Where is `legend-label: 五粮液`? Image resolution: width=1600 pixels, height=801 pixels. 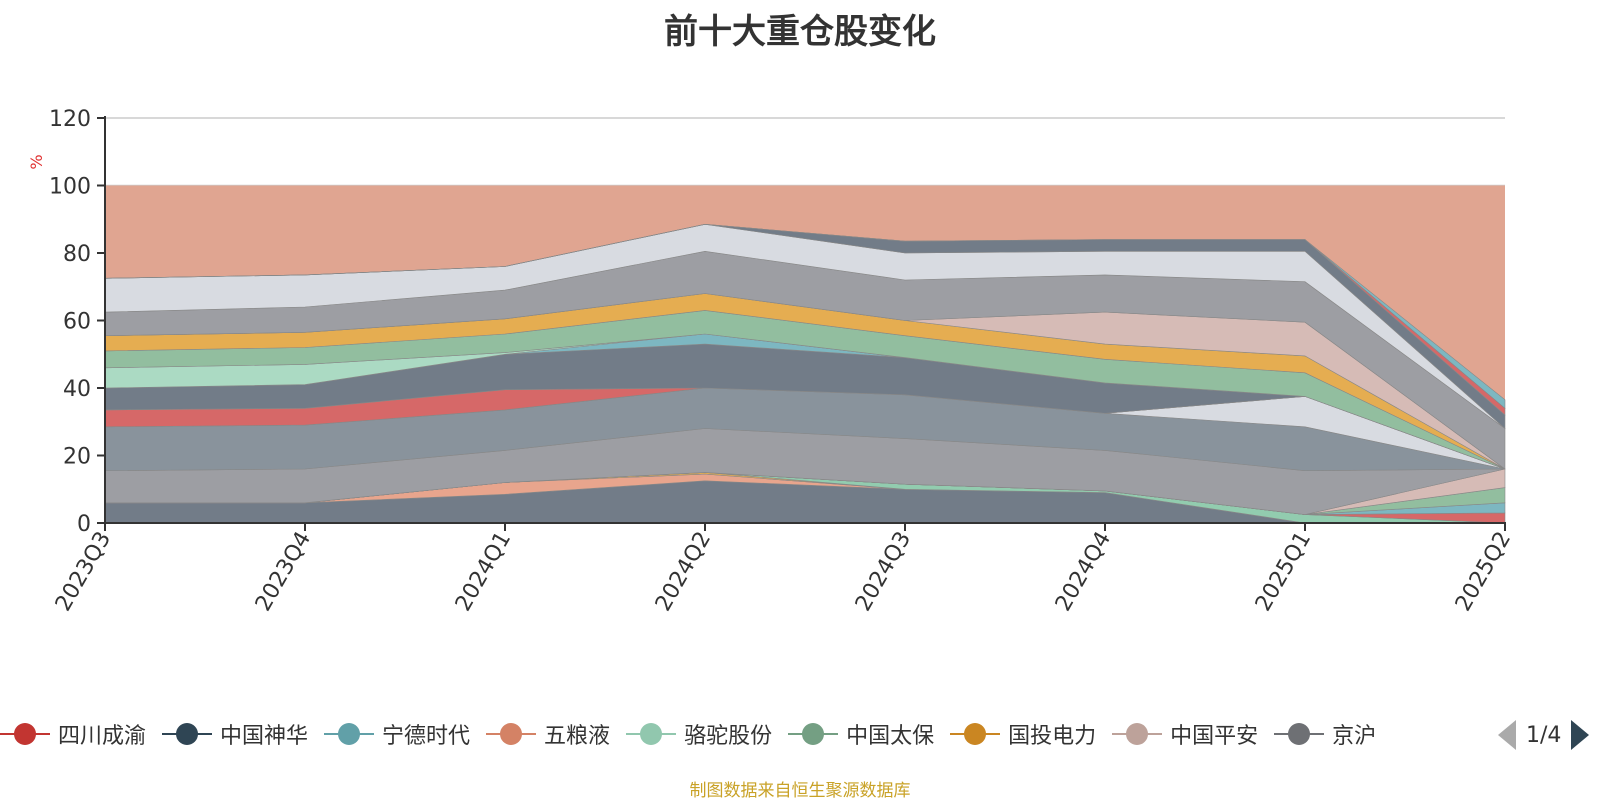 legend-label: 五粮液 is located at coordinates (577, 736).